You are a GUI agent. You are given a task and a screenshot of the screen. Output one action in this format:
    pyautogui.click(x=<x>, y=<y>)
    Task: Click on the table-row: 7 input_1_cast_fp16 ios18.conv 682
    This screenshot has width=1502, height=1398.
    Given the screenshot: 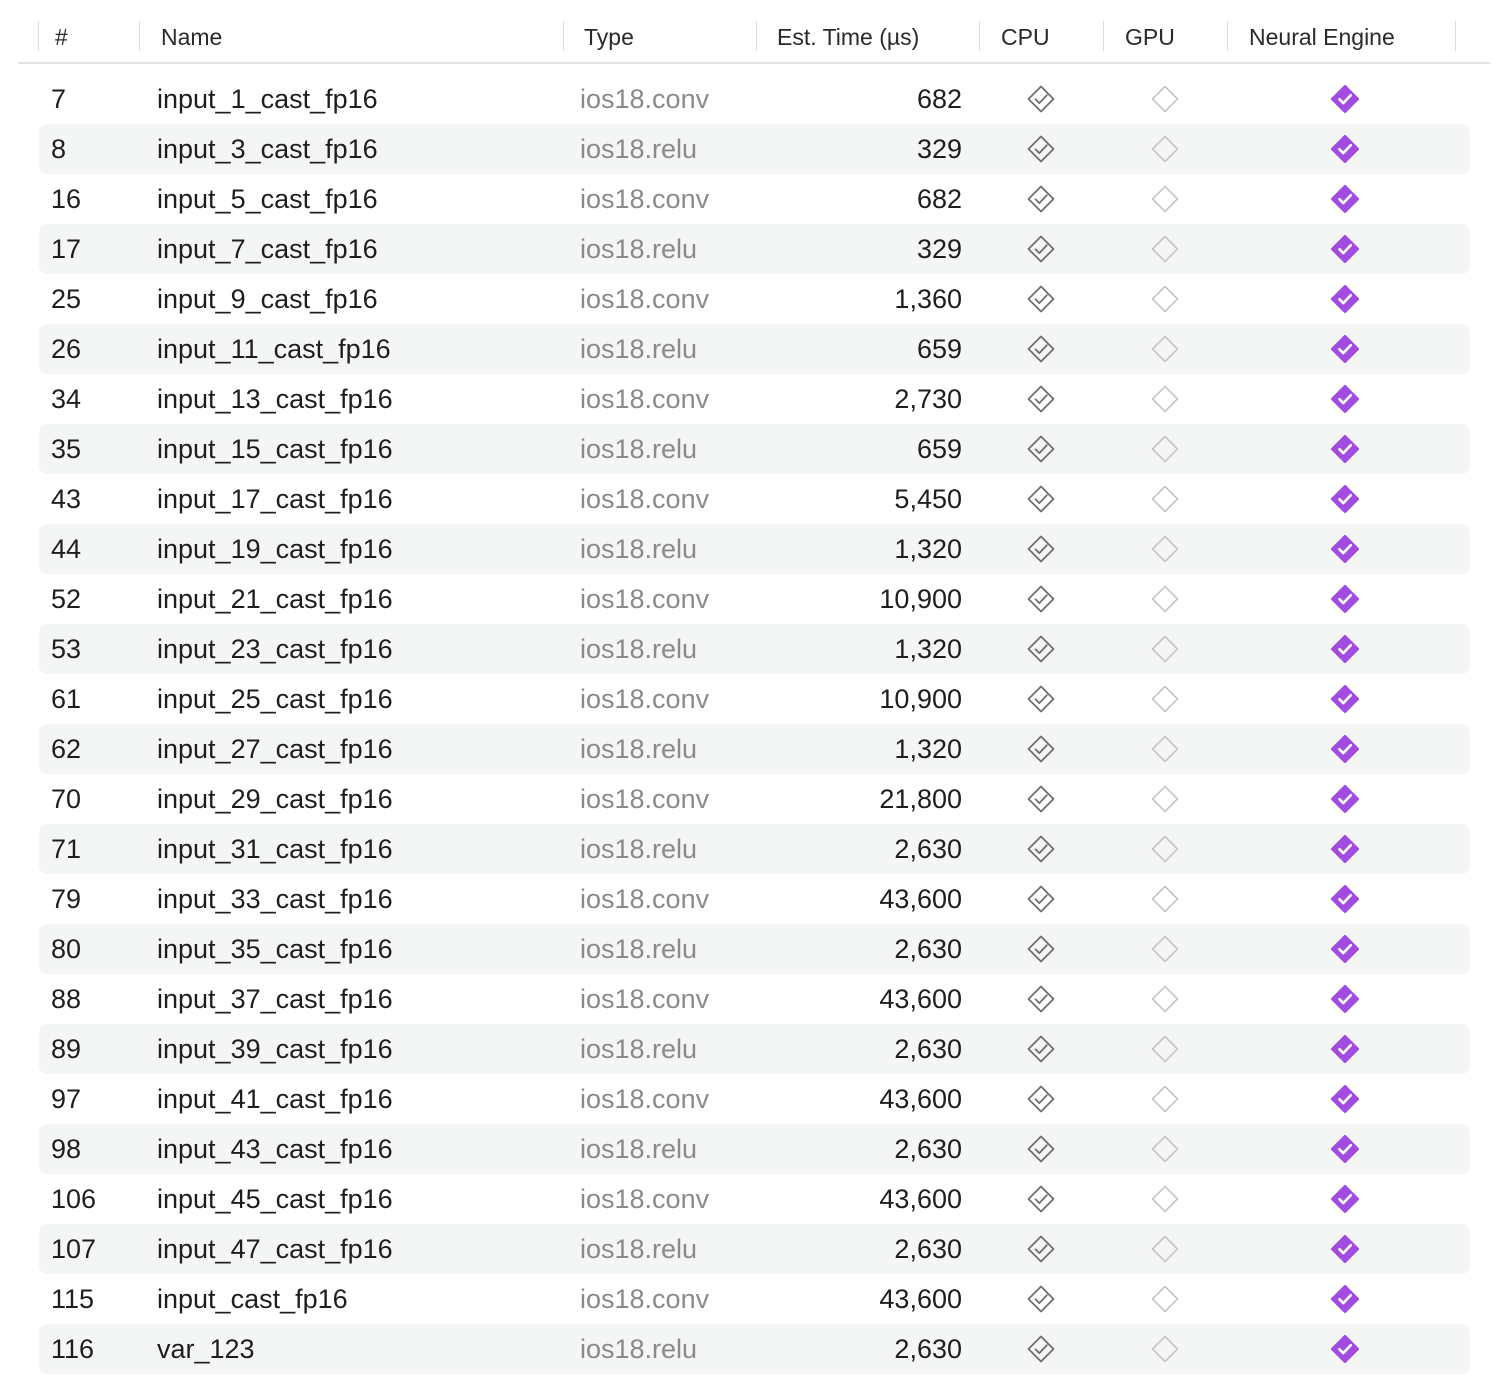 What is the action you would take?
    pyautogui.click(x=754, y=99)
    